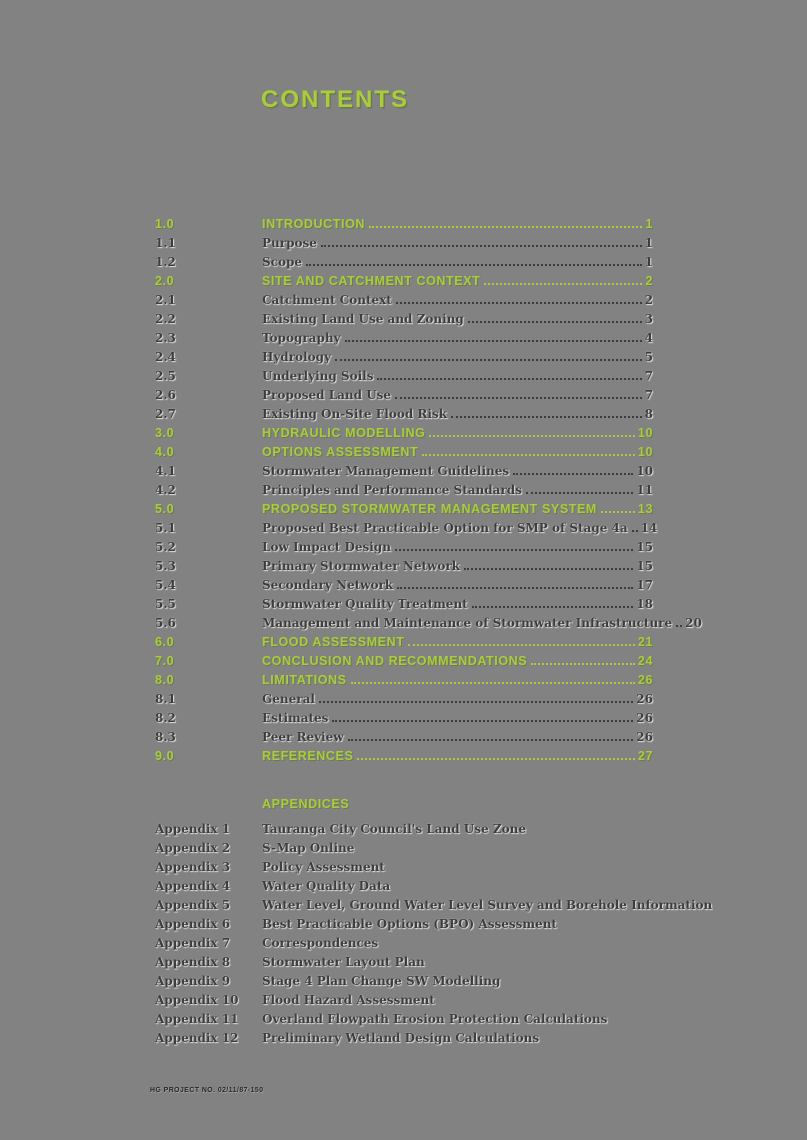  Describe the element at coordinates (404, 395) in the screenshot. I see `toc-entry: 2.6 Proposed Land Use 7` at that location.